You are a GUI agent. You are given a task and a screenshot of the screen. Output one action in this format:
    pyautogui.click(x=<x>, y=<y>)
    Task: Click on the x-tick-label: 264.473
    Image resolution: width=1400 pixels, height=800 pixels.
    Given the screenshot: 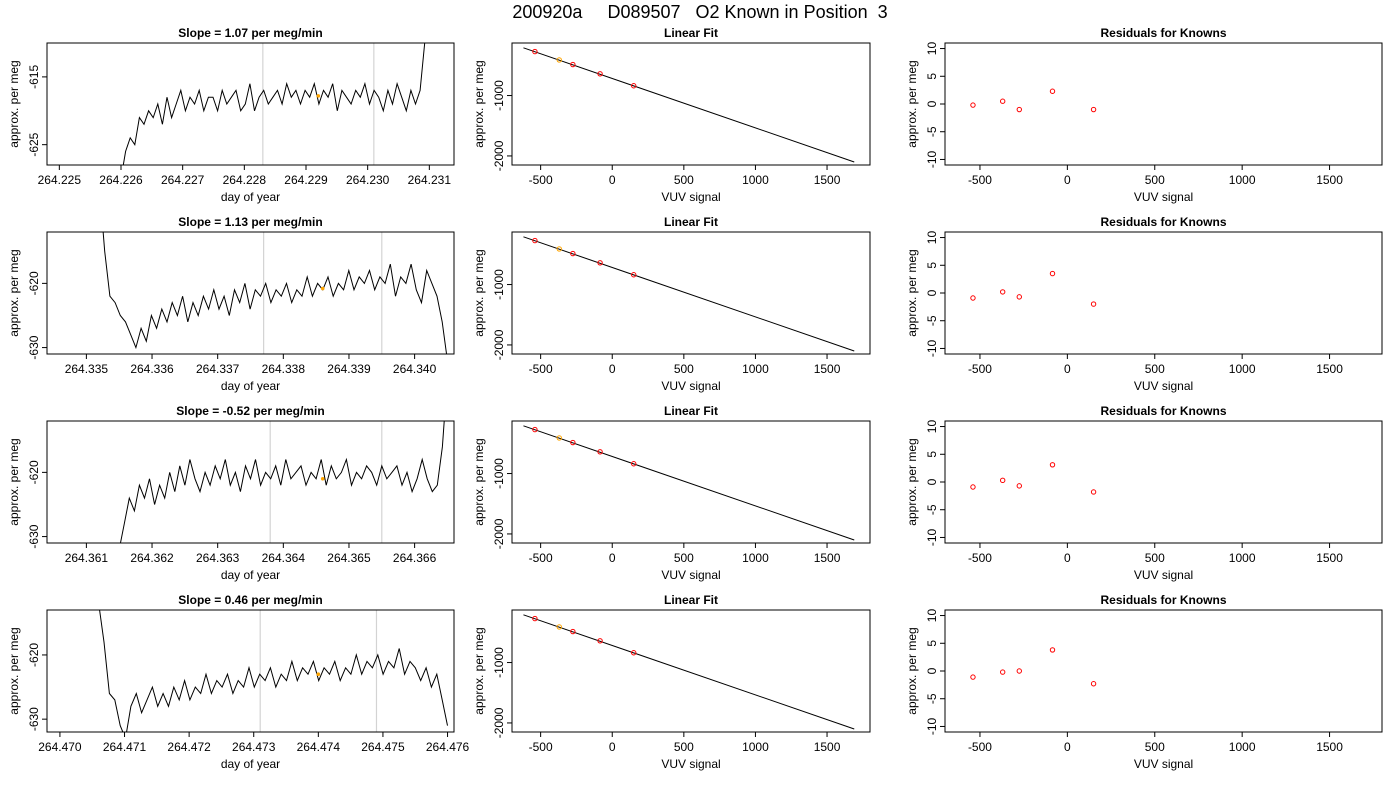 What is the action you would take?
    pyautogui.click(x=254, y=747)
    